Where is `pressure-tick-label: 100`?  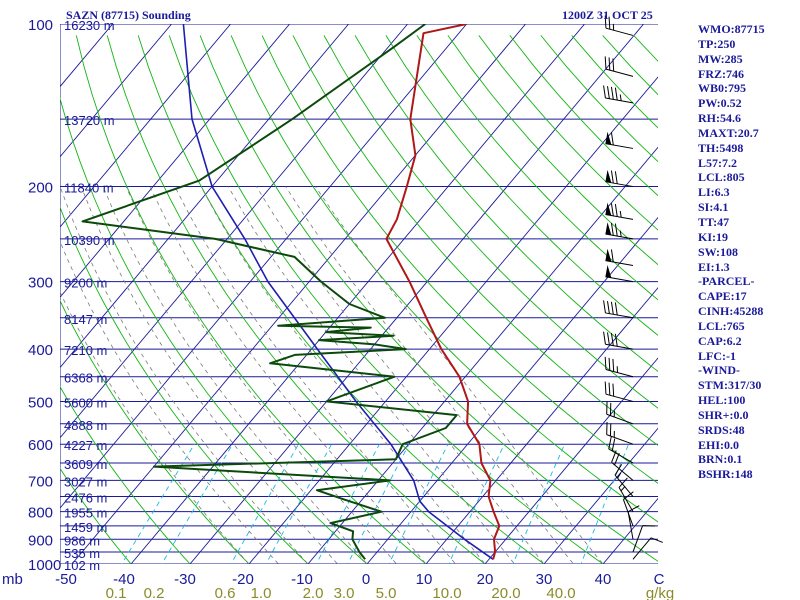
pressure-tick-label: 100 is located at coordinates (40, 25).